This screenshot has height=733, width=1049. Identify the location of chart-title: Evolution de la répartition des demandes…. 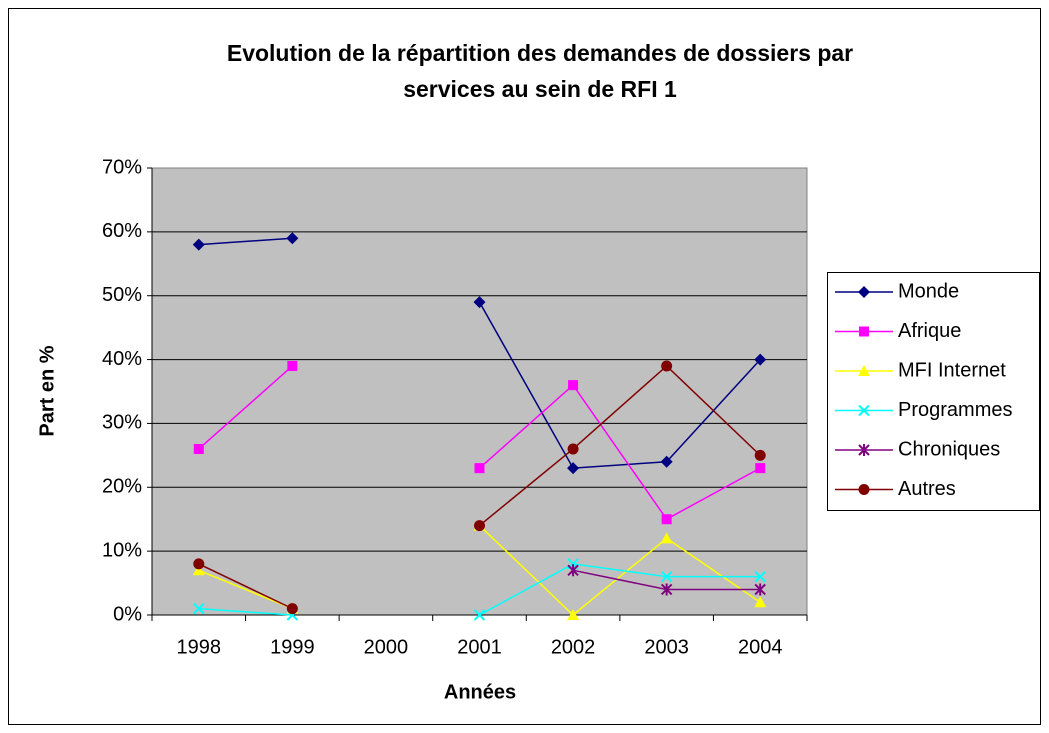
(540, 53).